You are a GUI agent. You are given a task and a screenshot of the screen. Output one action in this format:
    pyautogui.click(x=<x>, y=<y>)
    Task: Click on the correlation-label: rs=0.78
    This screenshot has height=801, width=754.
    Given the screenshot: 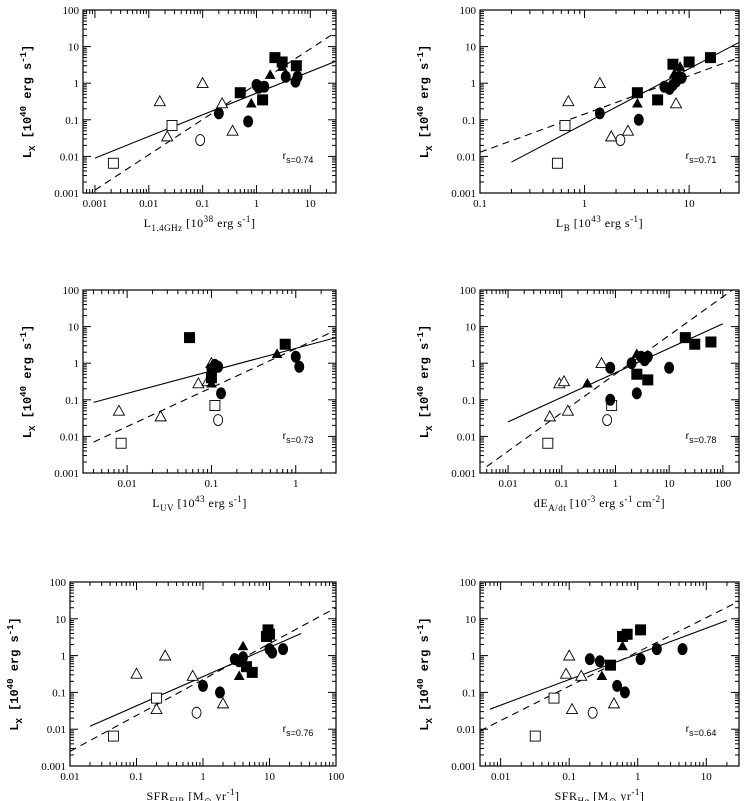 What is the action you would take?
    pyautogui.click(x=701, y=437)
    